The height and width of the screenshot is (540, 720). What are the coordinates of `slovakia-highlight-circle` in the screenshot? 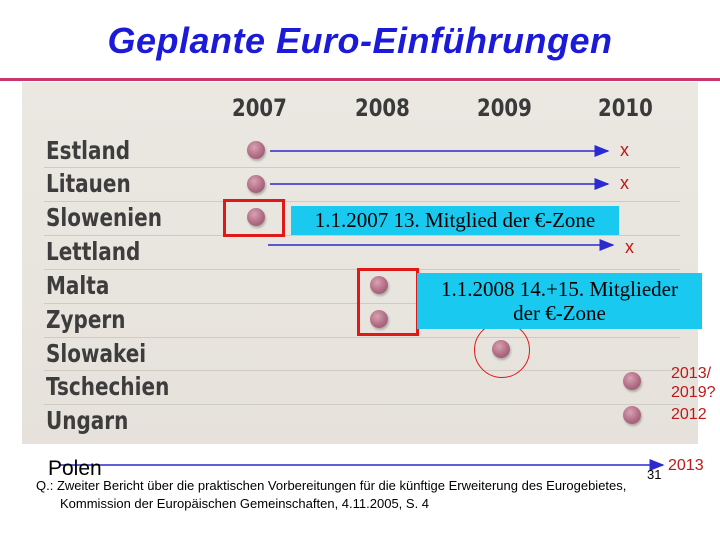 It's located at (502, 350).